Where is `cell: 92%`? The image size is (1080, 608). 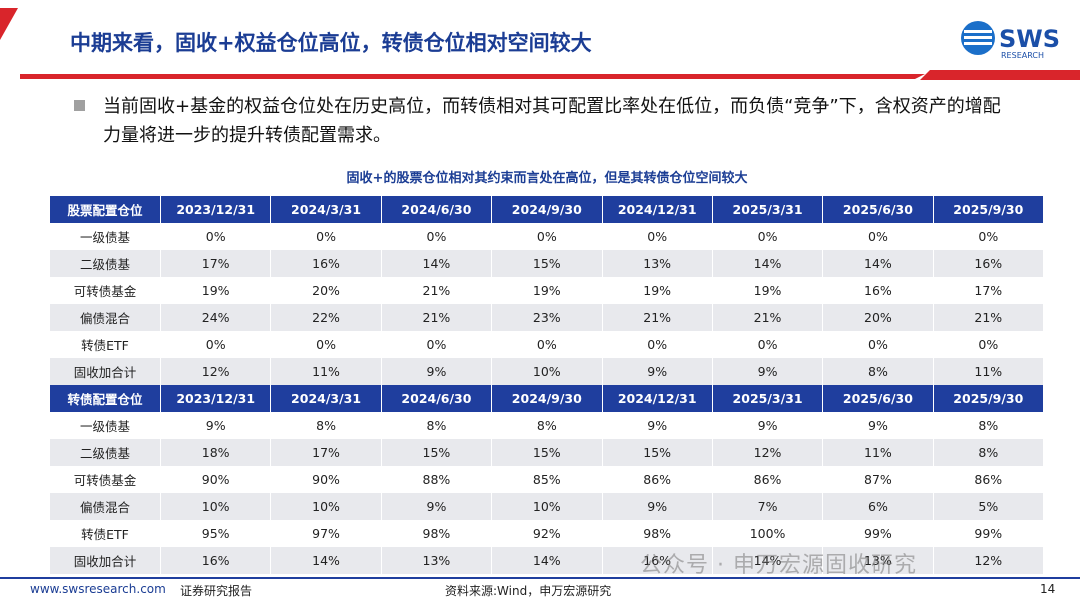
cell: 92% is located at coordinates (547, 533).